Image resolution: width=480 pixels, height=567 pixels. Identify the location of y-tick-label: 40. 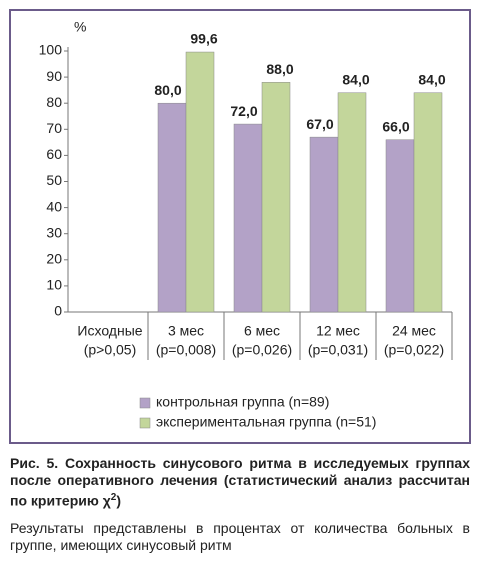
(54, 206).